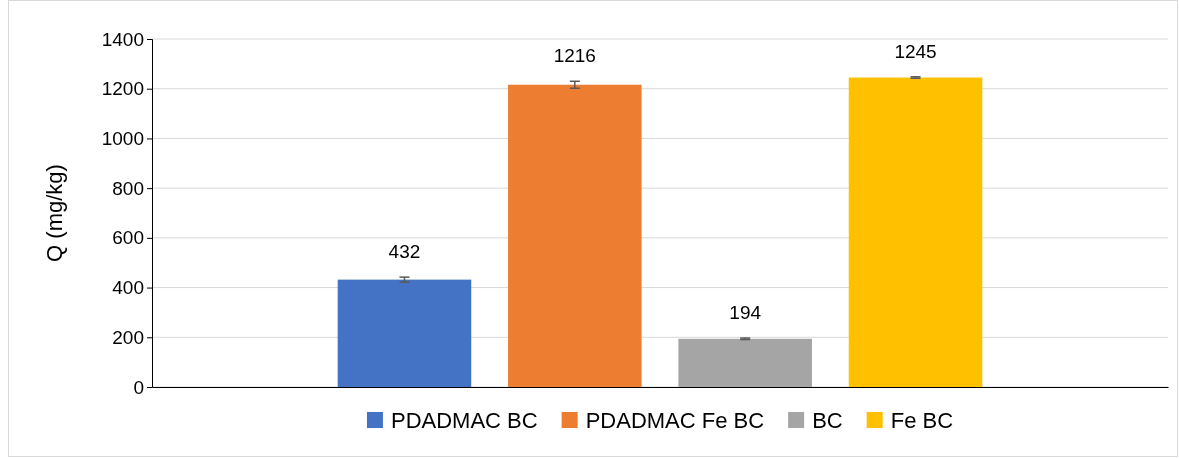  I want to click on y-tick-label: 600, so click(128, 238).